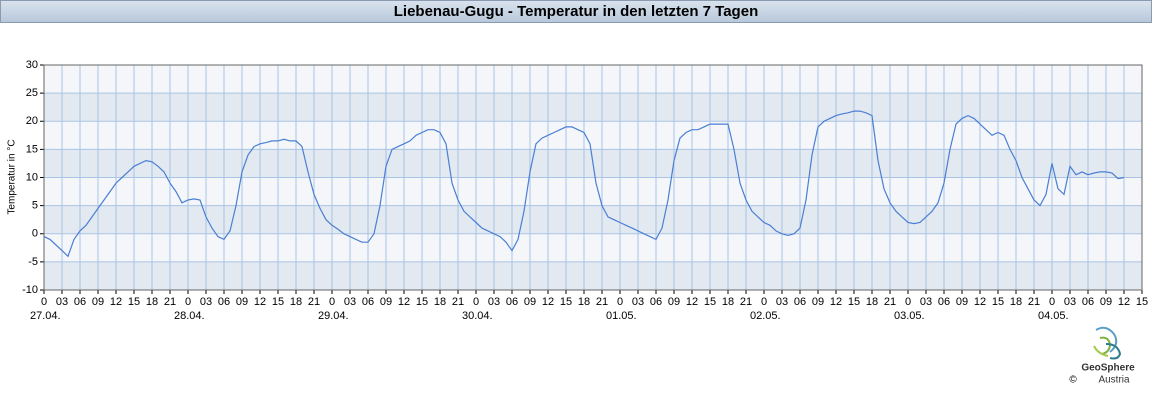  I want to click on logo, so click(1107, 343).